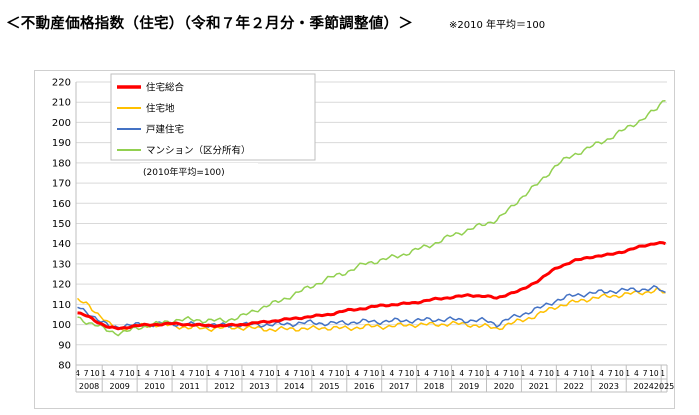 The height and width of the screenshot is (415, 699). Describe the element at coordinates (64, 366) in the screenshot. I see `y-tick-label: 80` at that location.